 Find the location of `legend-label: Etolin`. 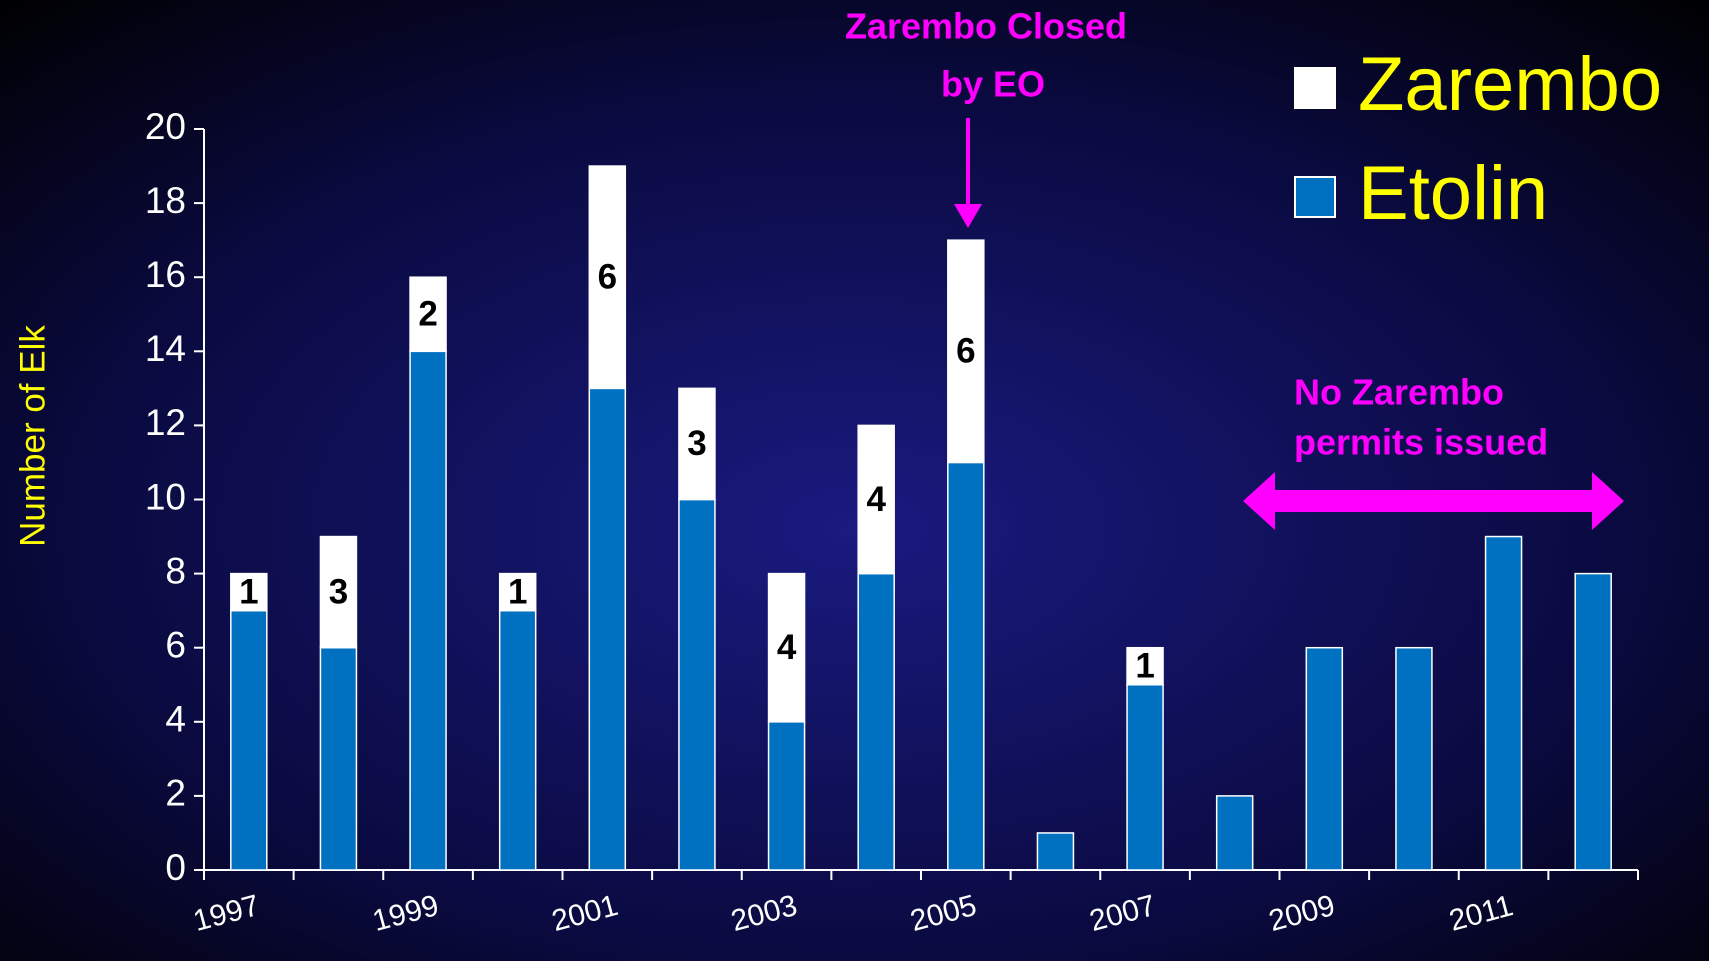

legend-label: Etolin is located at coordinates (1453, 193).